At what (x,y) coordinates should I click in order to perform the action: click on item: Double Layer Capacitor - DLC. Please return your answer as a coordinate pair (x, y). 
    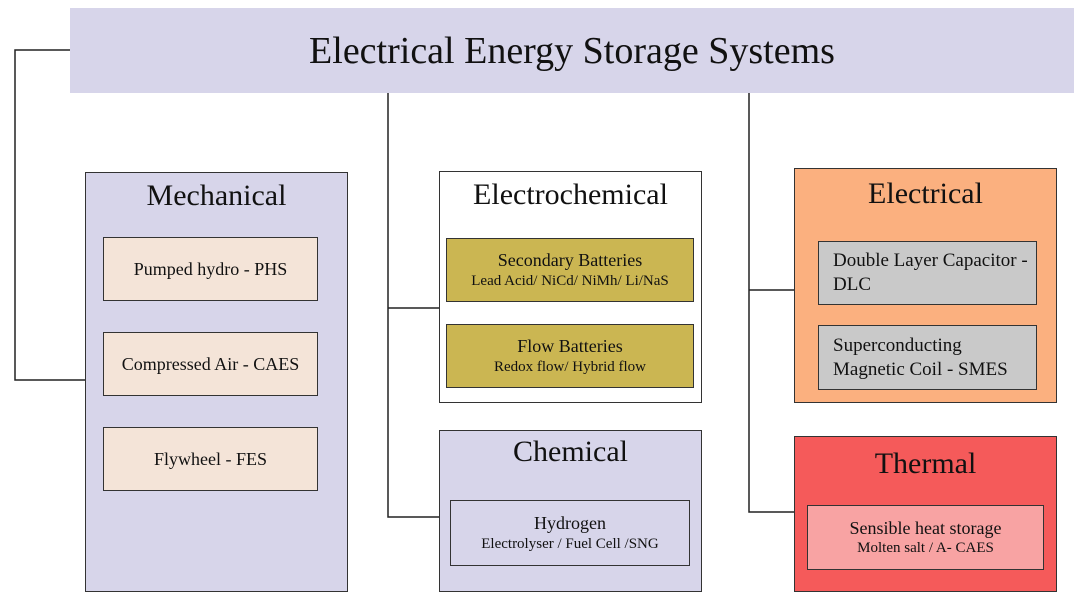
    Looking at the image, I should click on (927, 273).